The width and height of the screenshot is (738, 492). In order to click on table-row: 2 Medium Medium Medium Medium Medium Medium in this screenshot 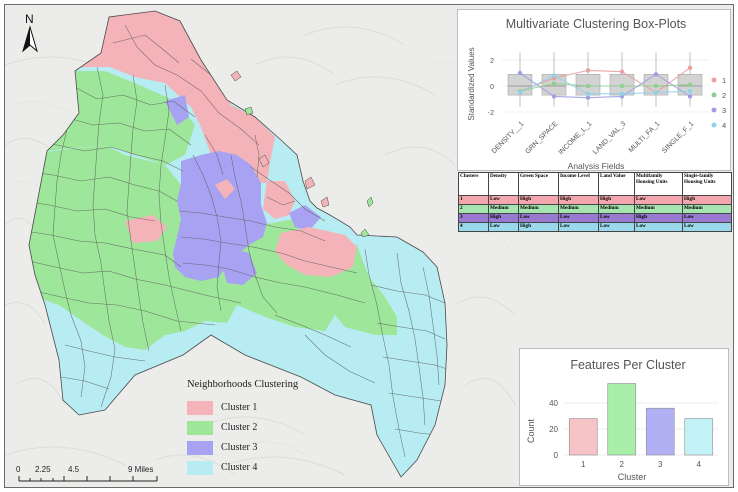, I will do `click(595, 209)`.